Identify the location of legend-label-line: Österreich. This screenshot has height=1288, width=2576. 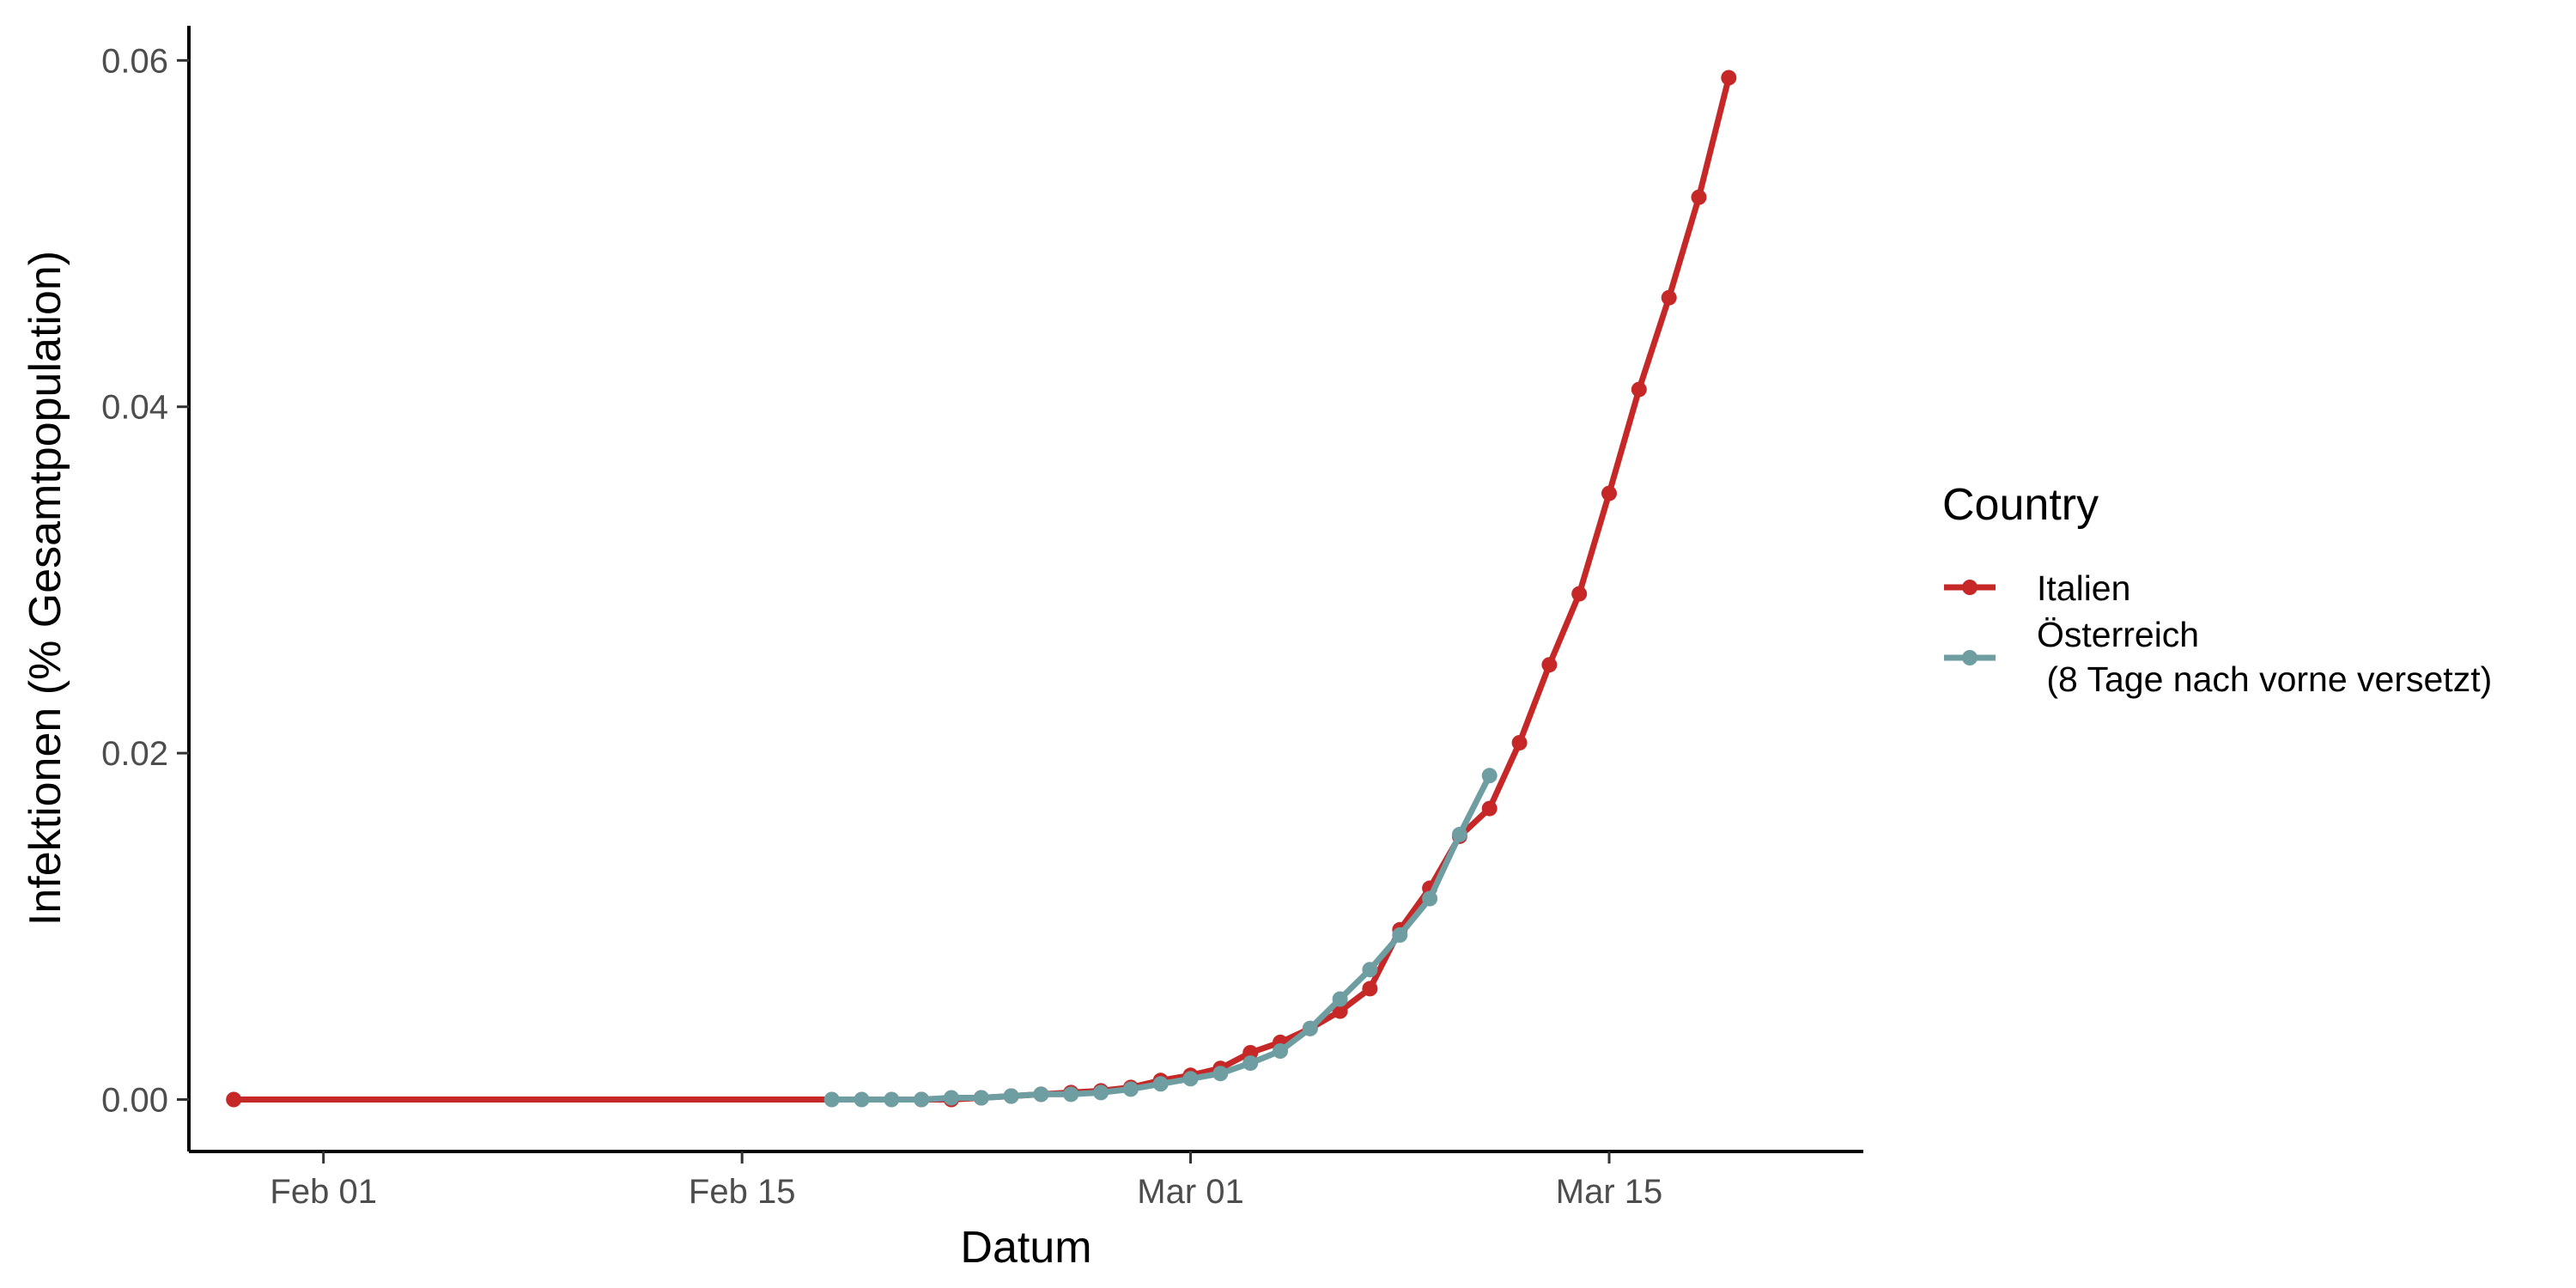
(2118, 634).